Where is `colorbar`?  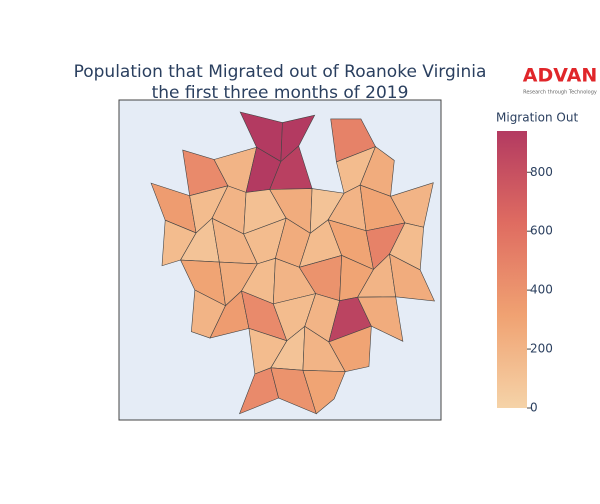 colorbar is located at coordinates (512, 269).